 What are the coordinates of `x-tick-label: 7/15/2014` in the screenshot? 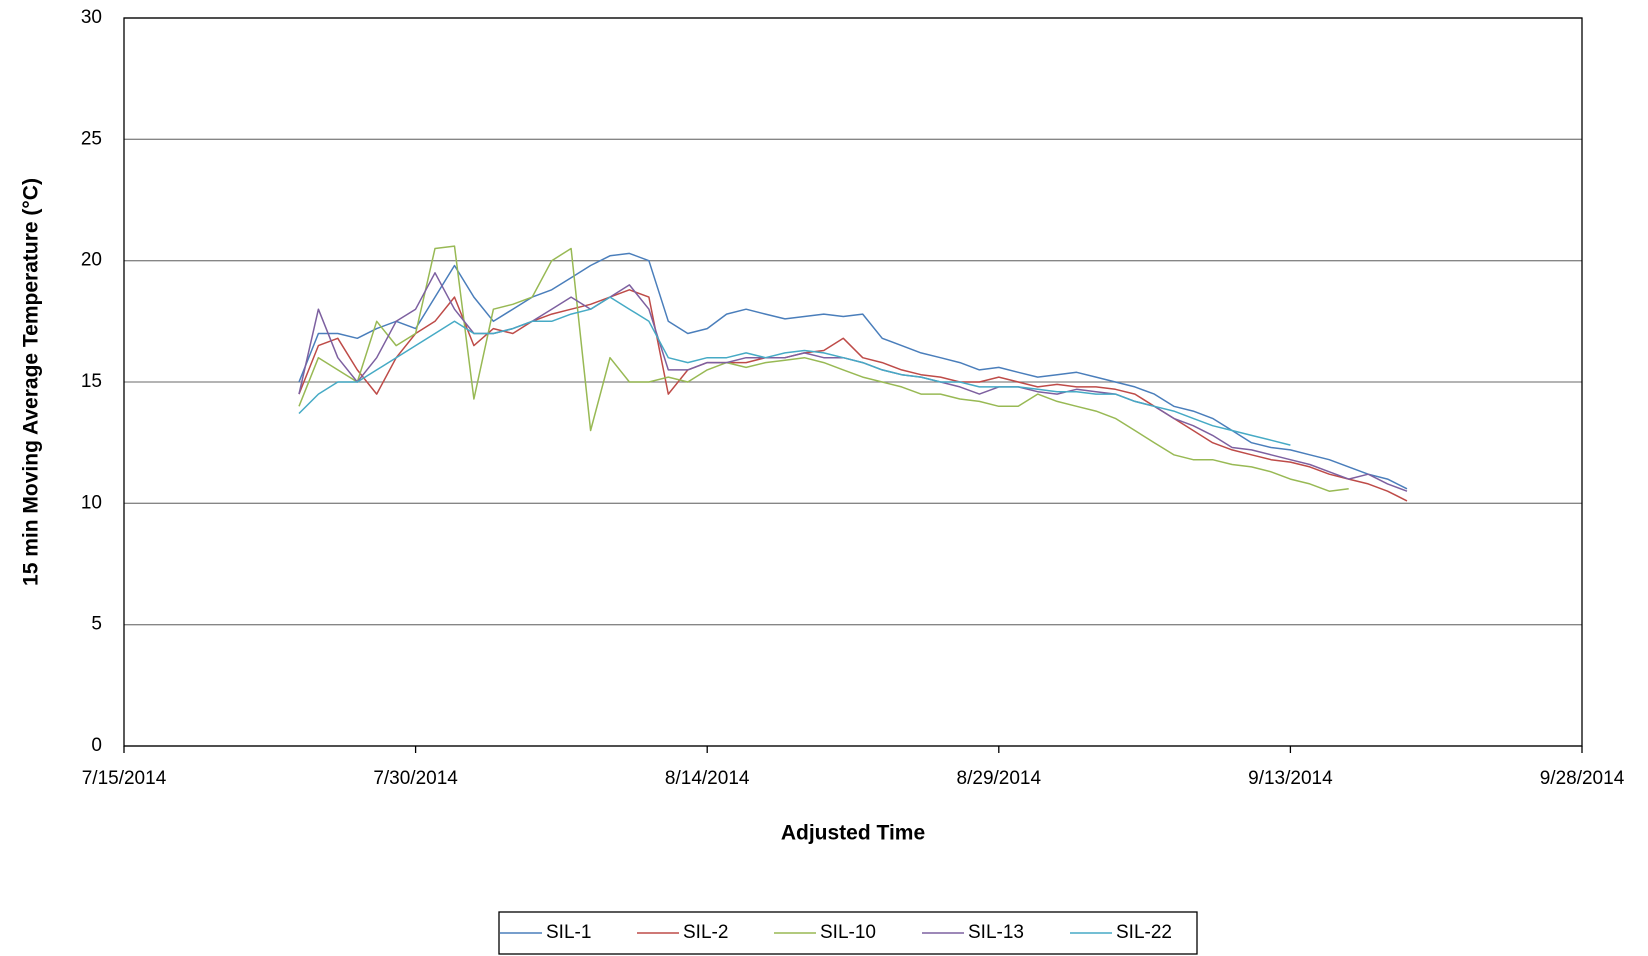 It's located at (124, 778).